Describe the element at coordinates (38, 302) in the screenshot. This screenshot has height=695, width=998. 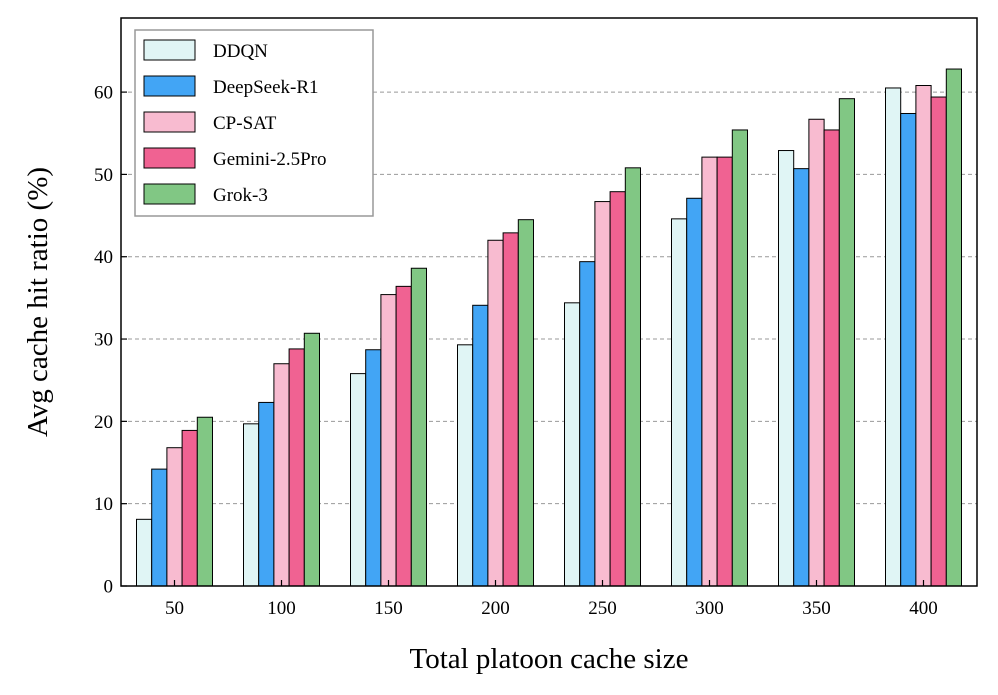
I see `y-axis-title: Avg cache hit ratio (%)` at that location.